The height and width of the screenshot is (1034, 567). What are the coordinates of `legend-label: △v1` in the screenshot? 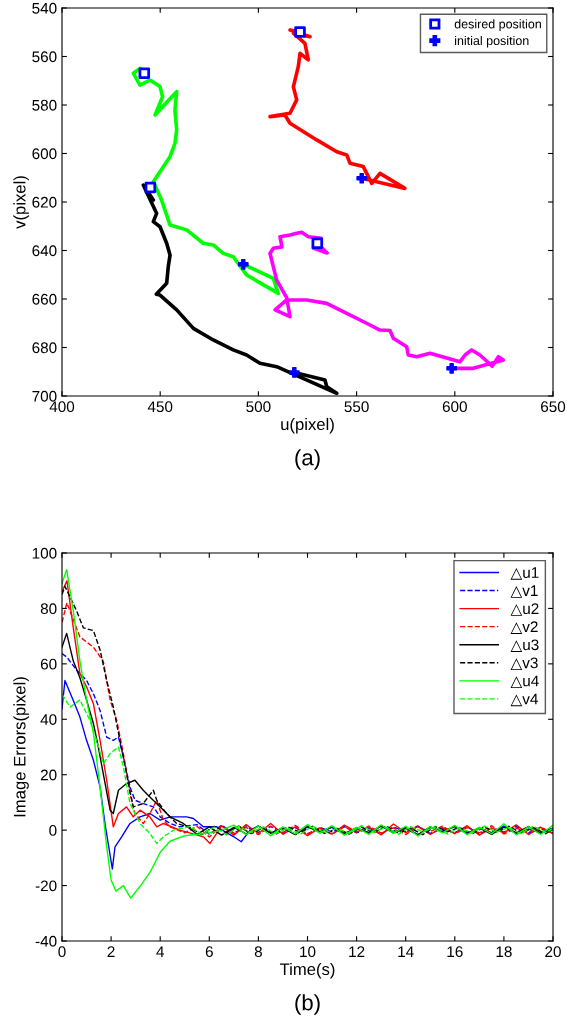 It's located at (524, 591).